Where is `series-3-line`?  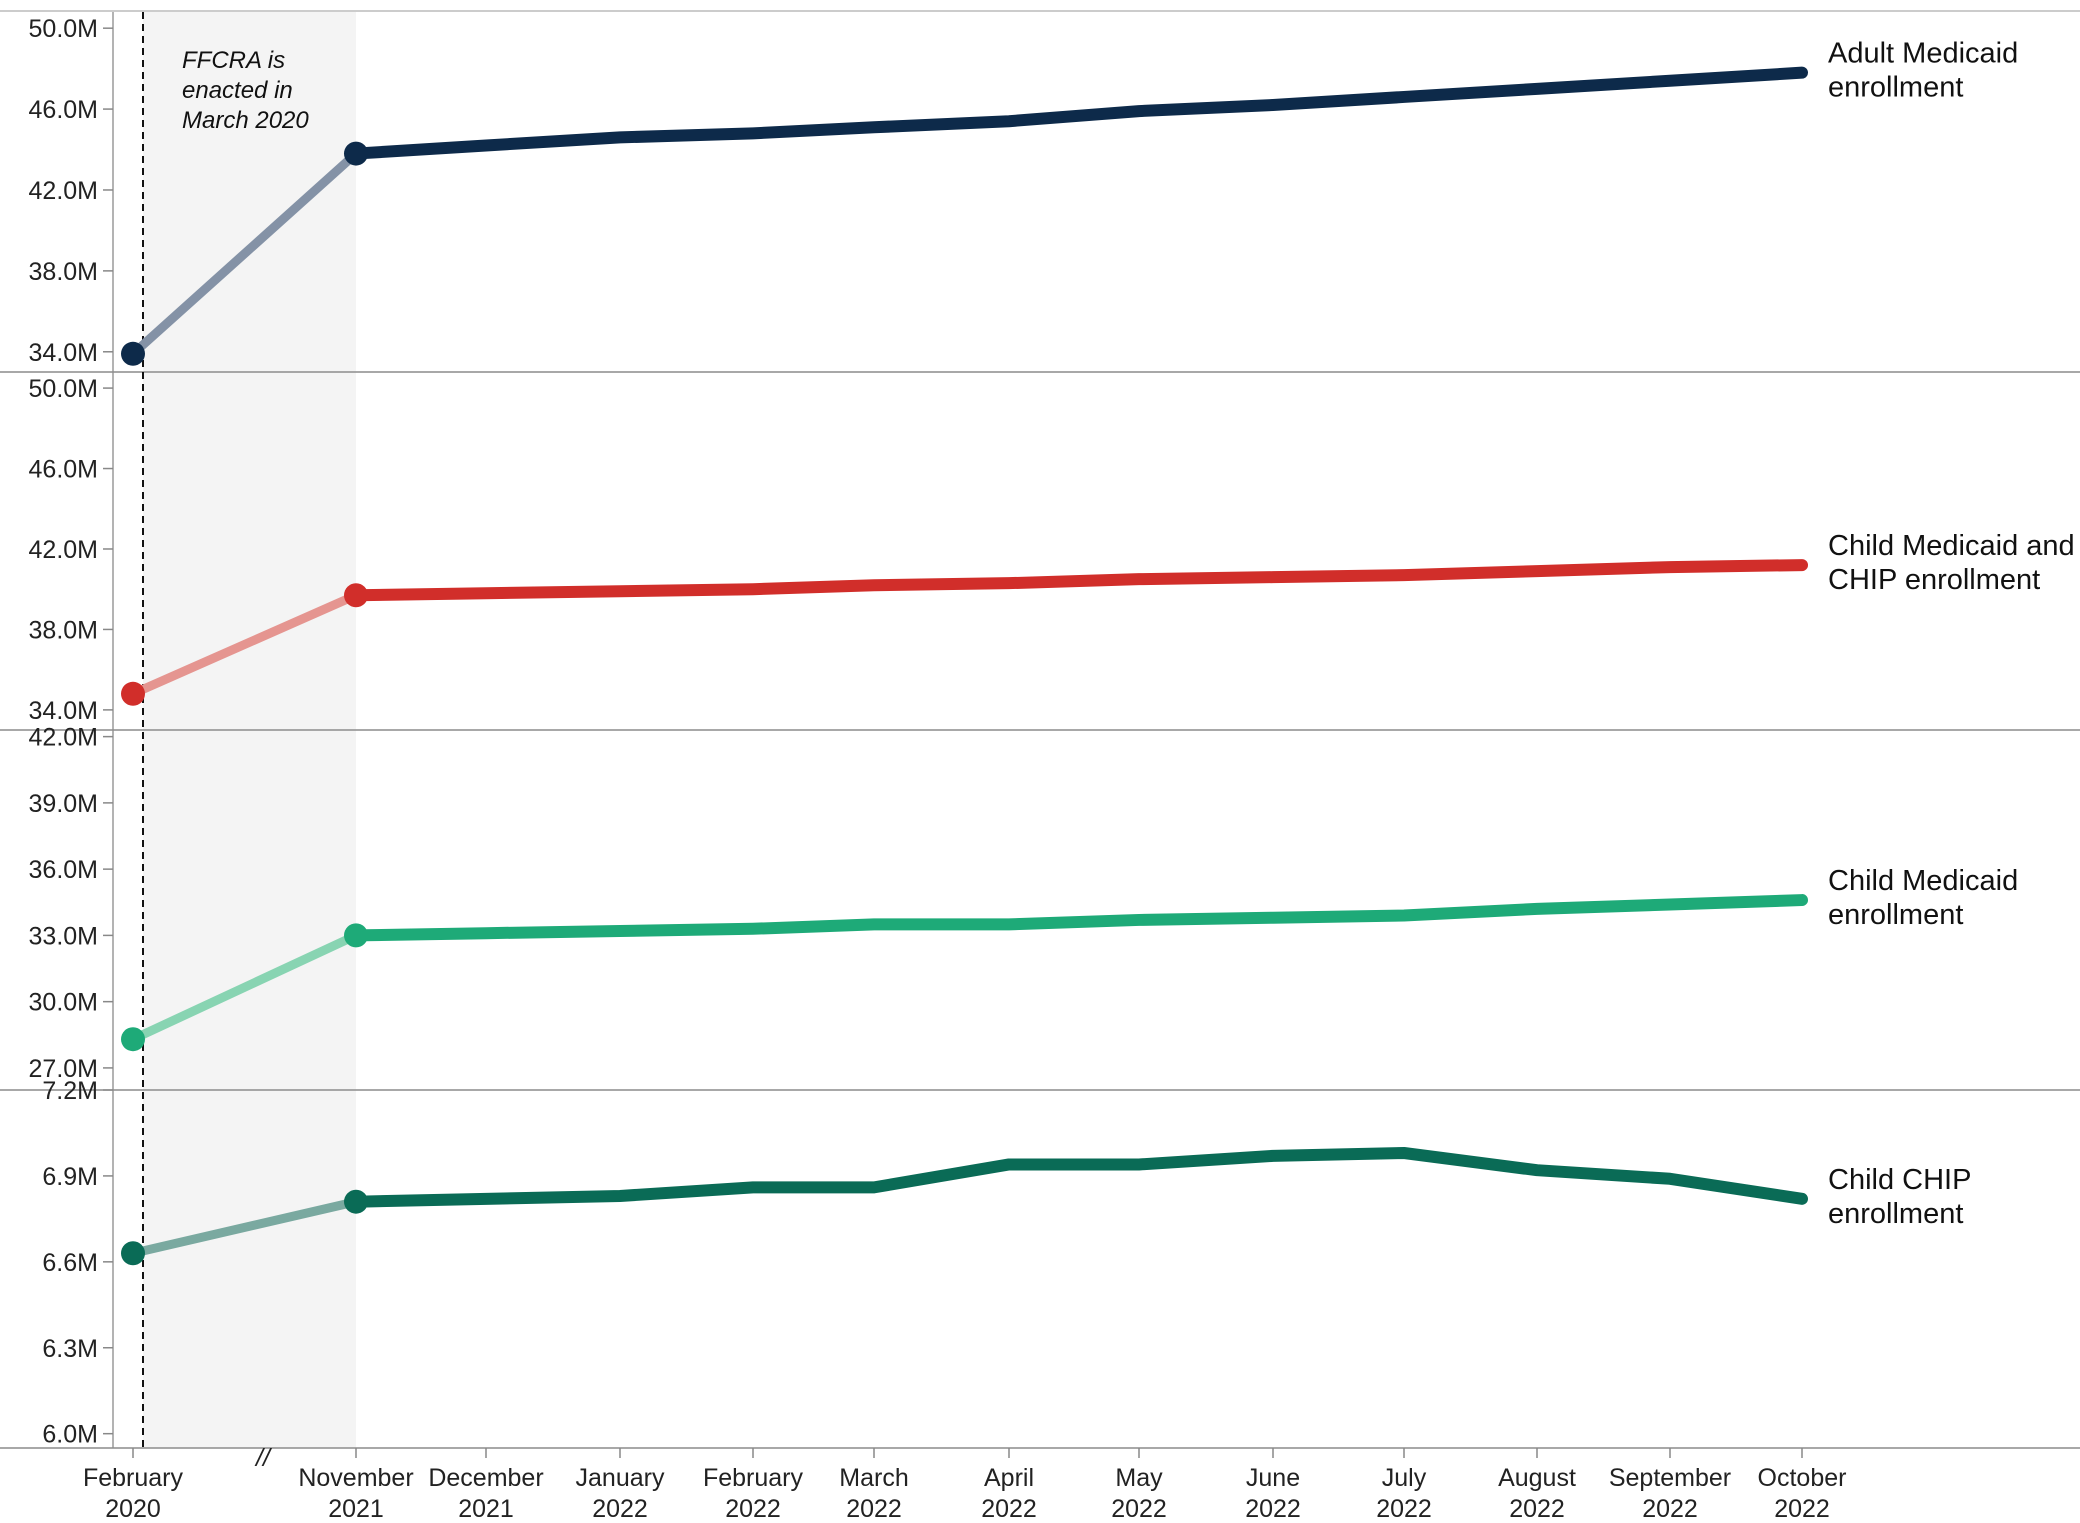 series-3-line is located at coordinates (1079, 918).